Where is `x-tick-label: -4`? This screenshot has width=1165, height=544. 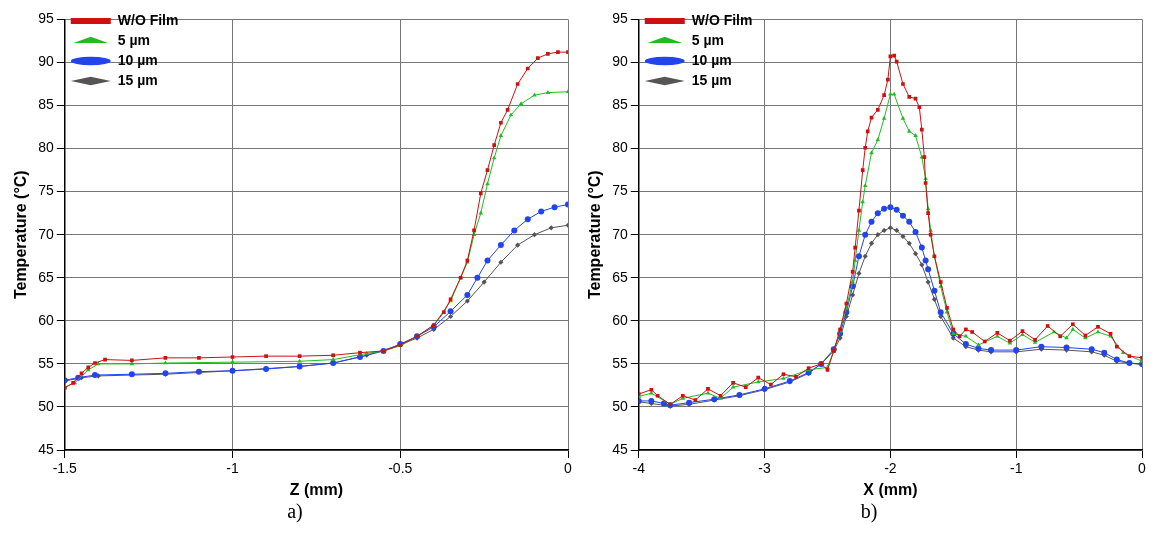
x-tick-label: -4 is located at coordinates (639, 468).